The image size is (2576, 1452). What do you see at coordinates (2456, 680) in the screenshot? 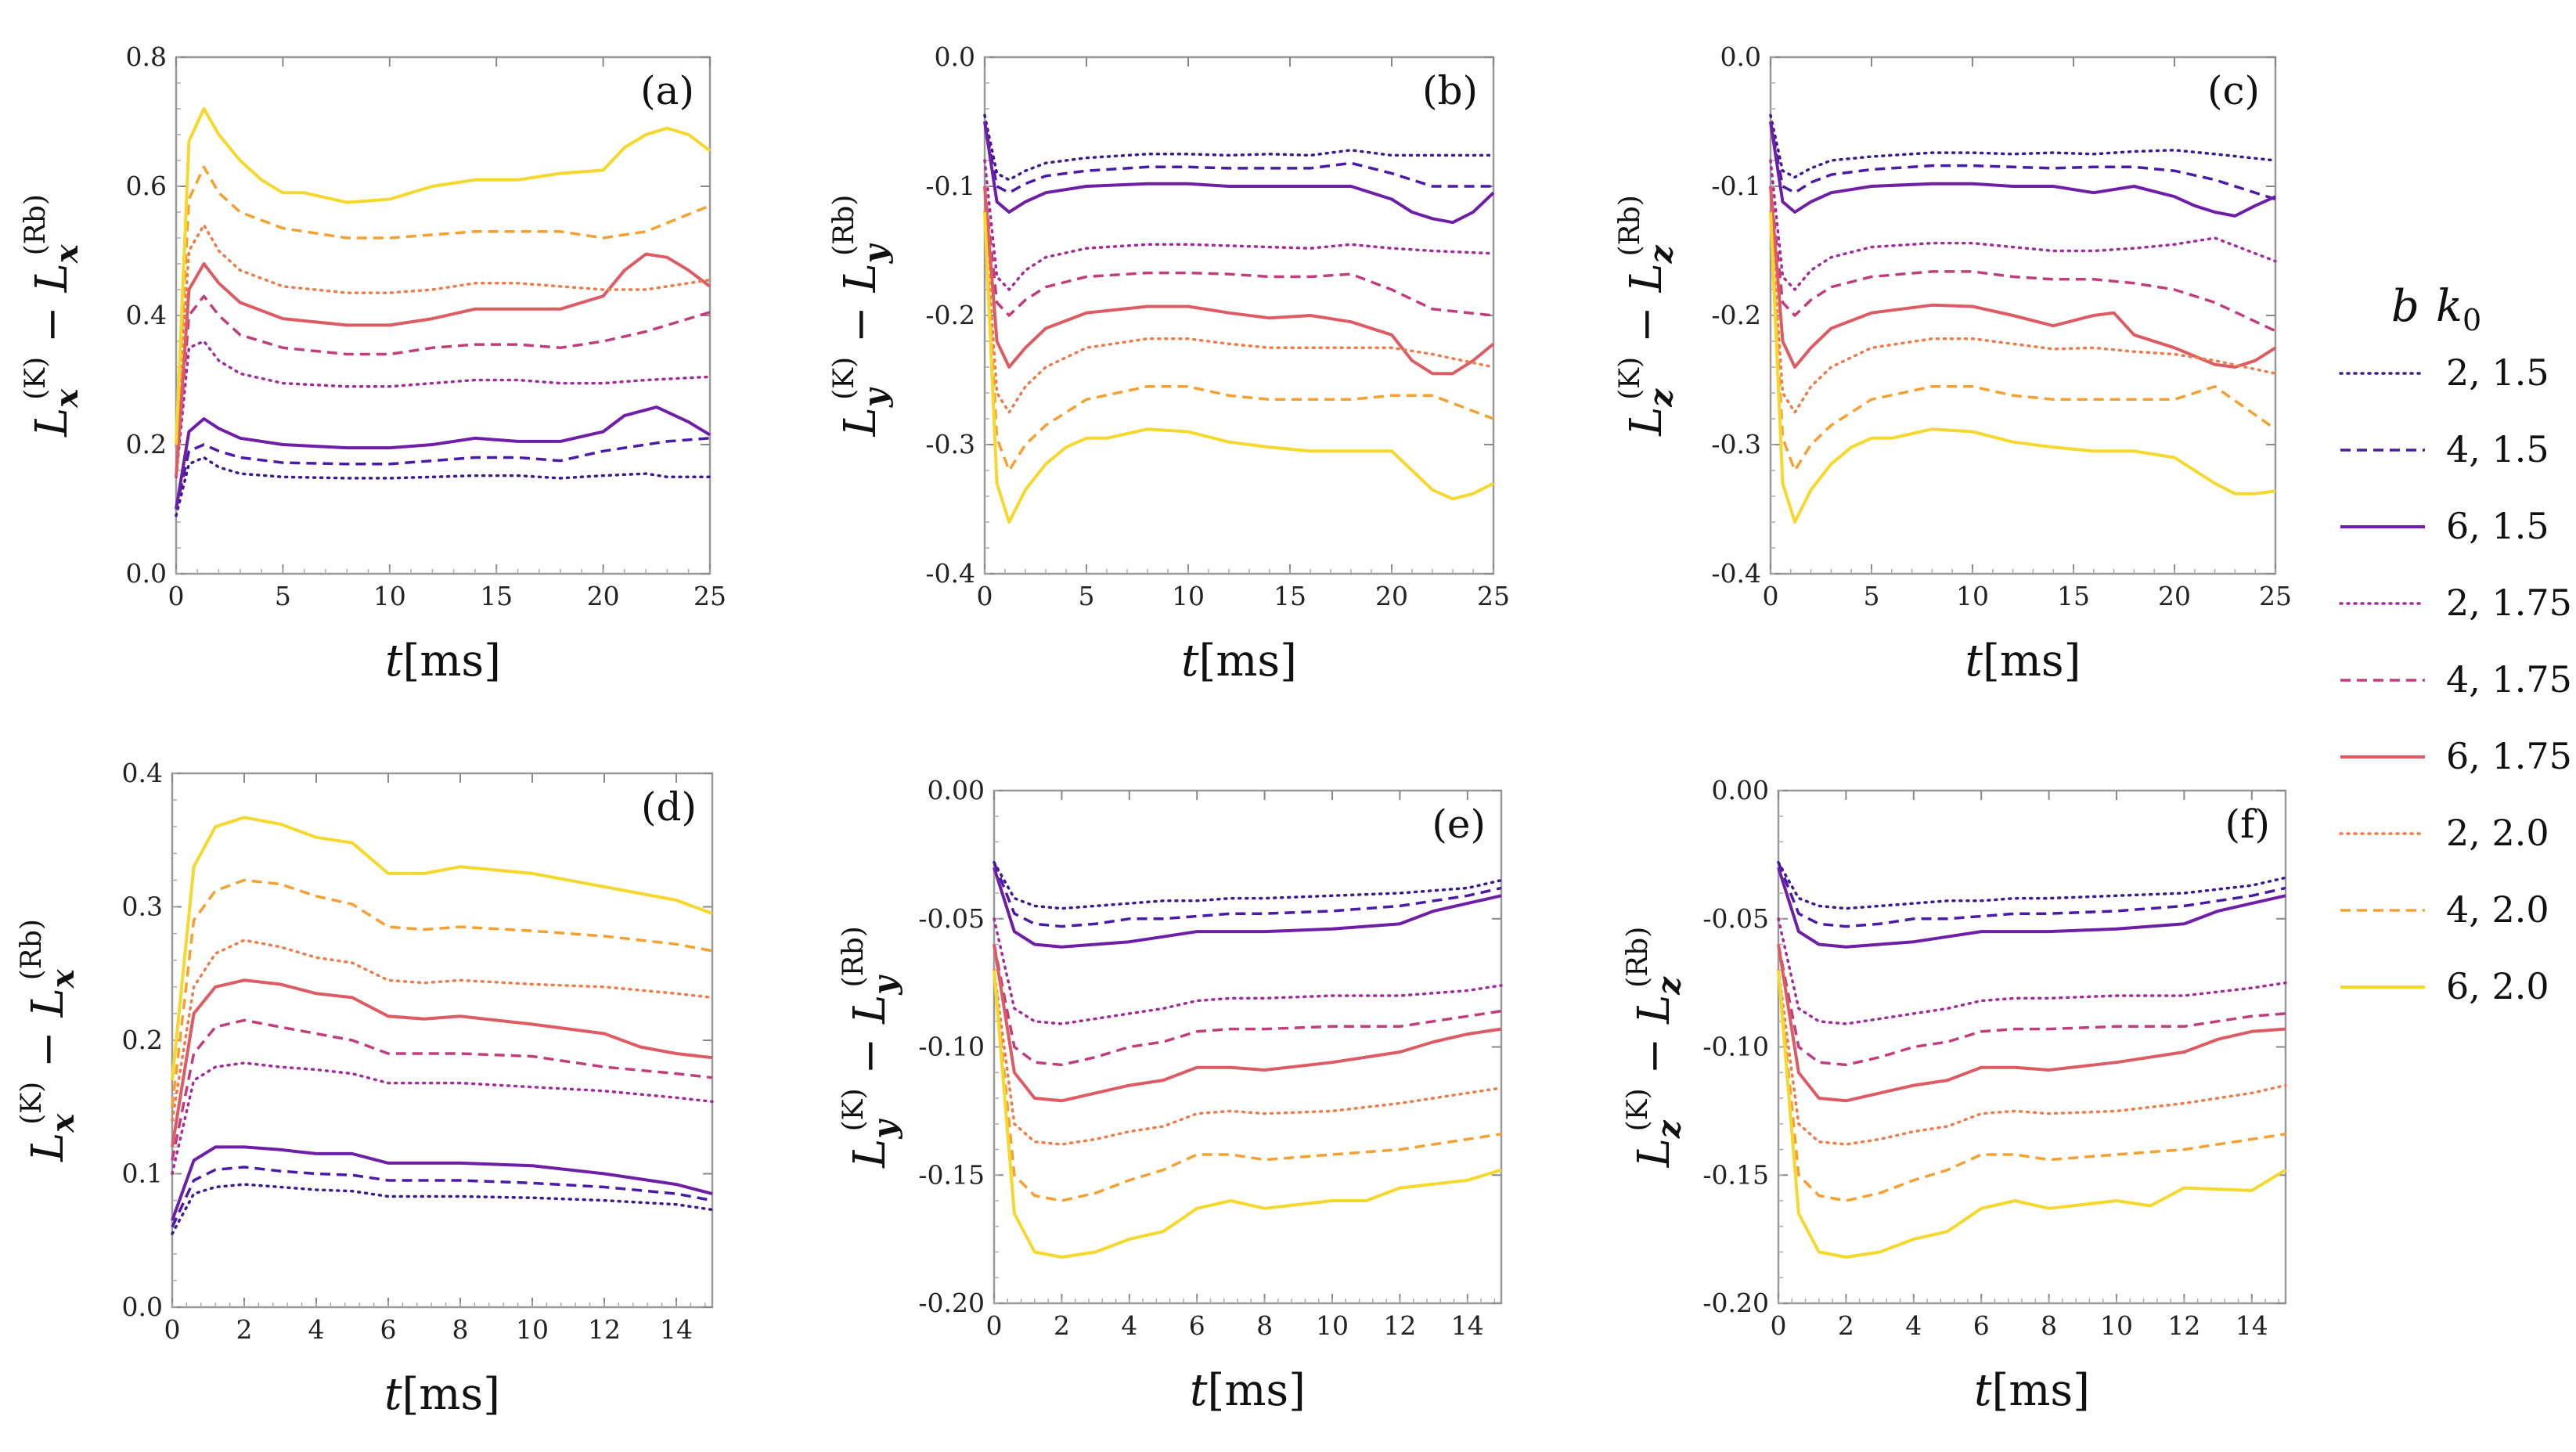
I see `legend-entry-b4-k1.75: 4, 1.75` at bounding box center [2456, 680].